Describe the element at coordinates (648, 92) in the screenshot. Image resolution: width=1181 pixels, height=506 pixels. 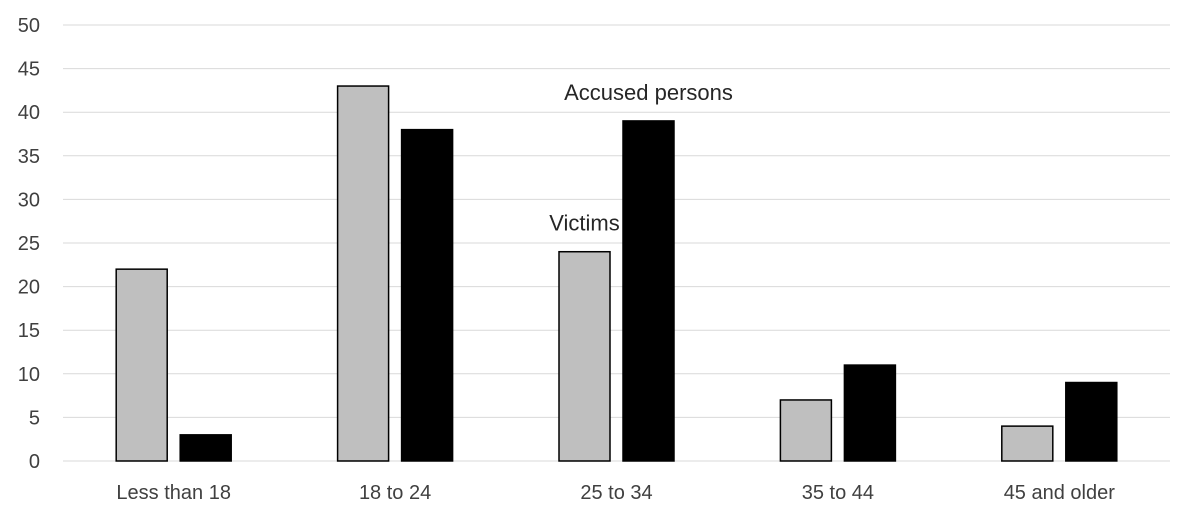
I see `annotation-label: Accused persons` at that location.